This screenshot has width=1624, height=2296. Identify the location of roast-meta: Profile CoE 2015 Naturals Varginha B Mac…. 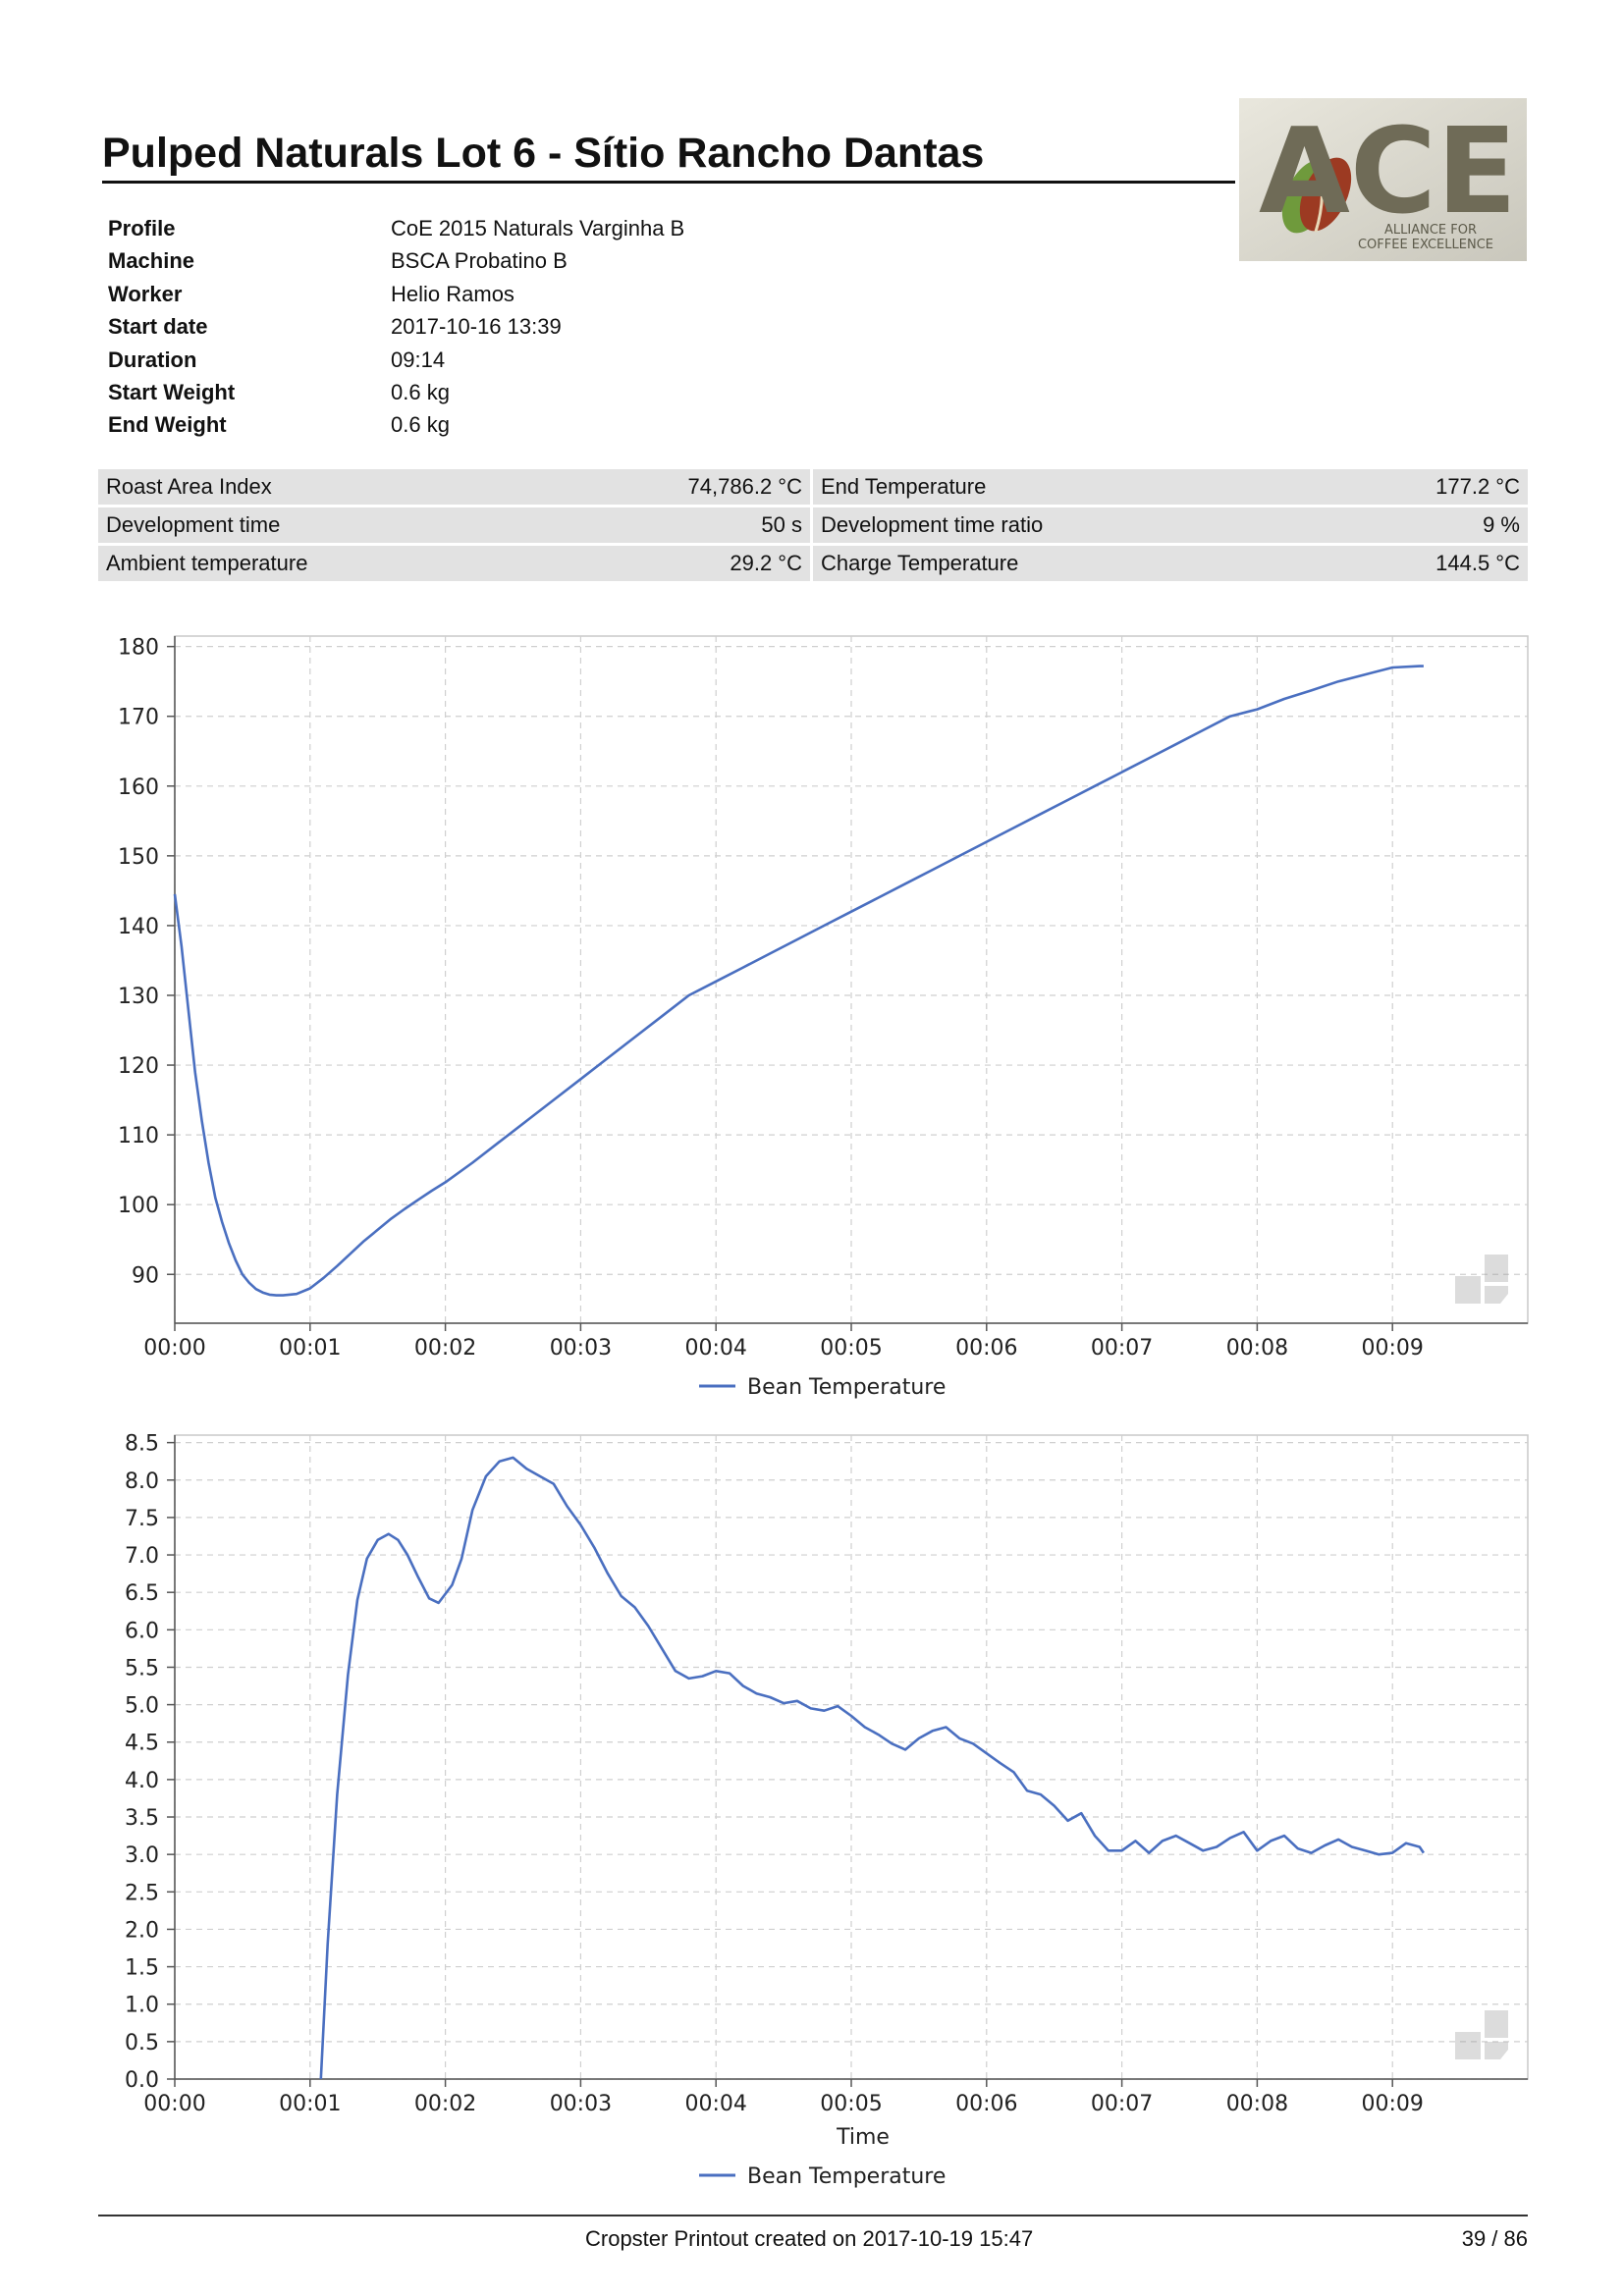
(495, 327).